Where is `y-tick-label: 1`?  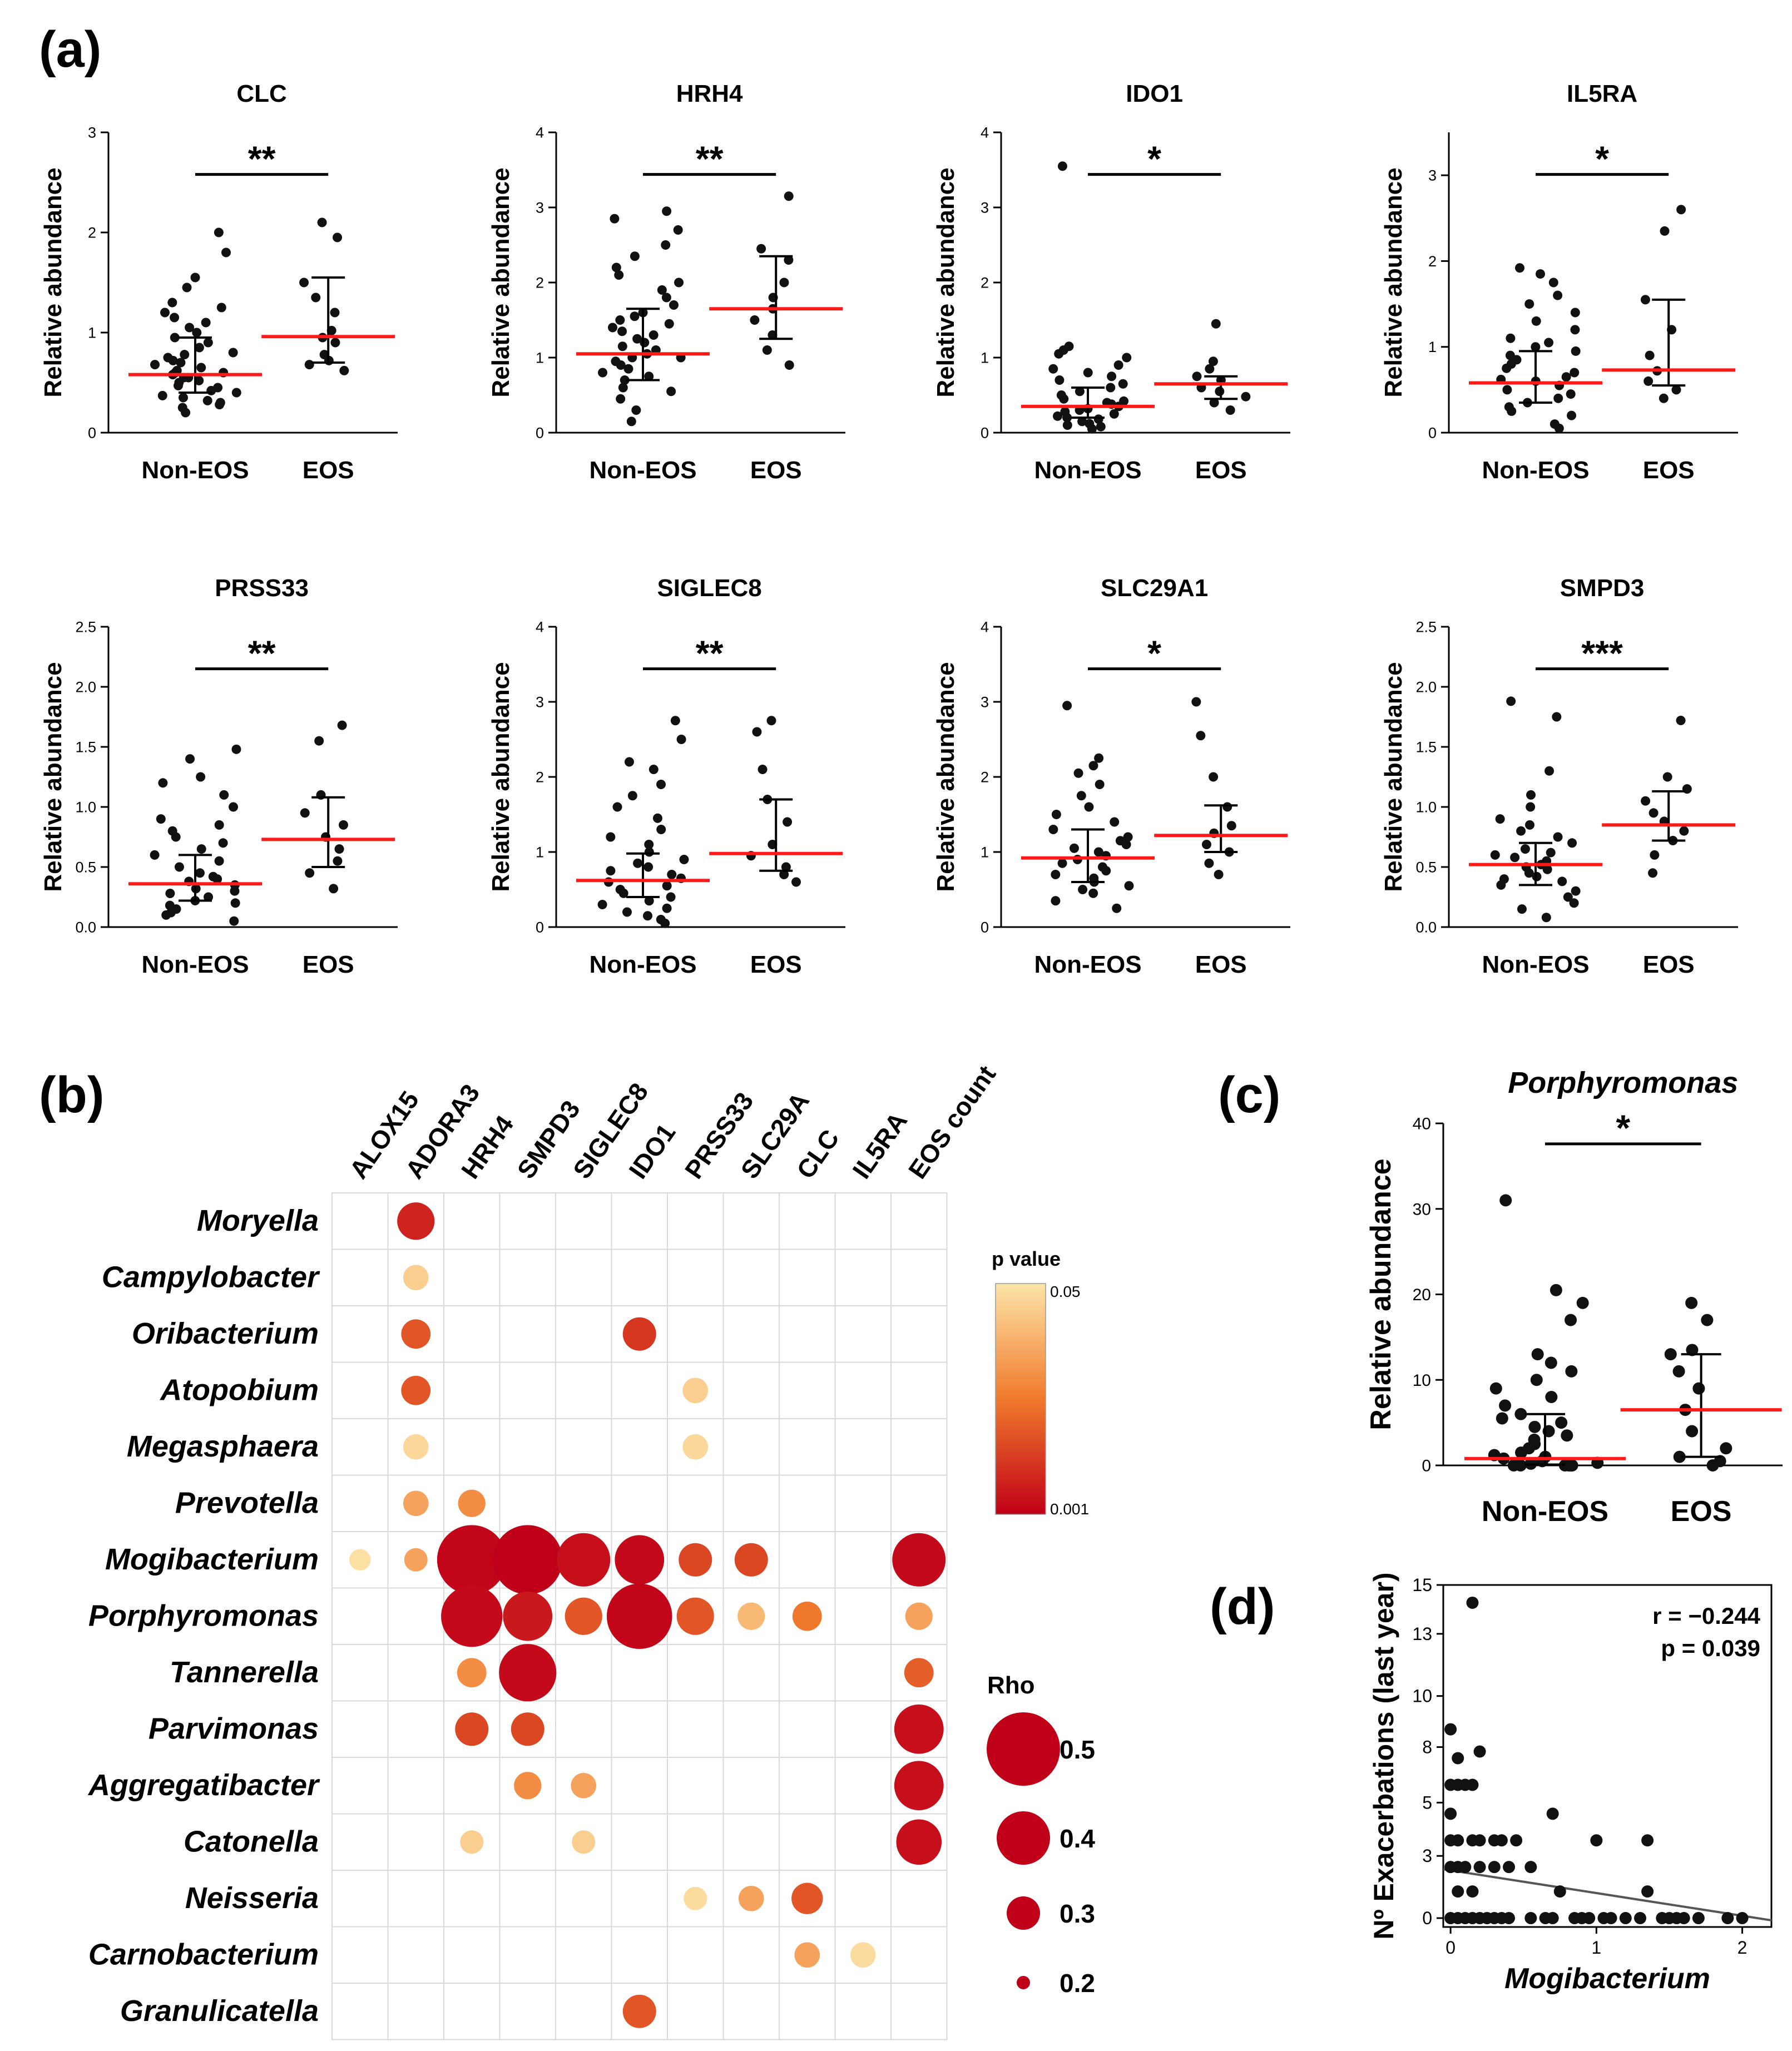 y-tick-label: 1 is located at coordinates (985, 357).